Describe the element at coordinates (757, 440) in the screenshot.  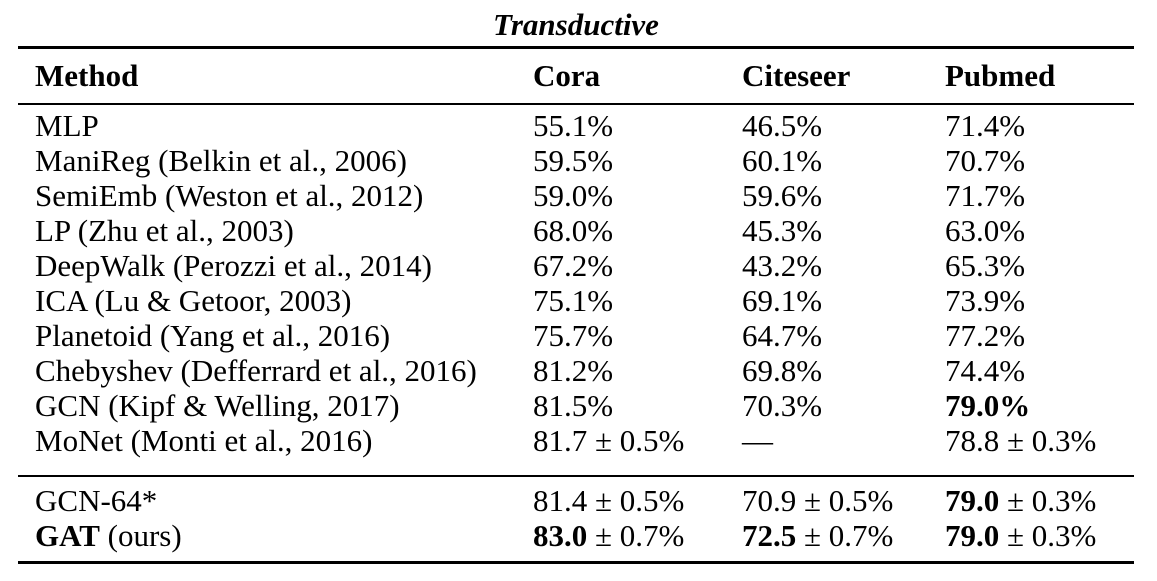
I see `missing-value-dash: —` at that location.